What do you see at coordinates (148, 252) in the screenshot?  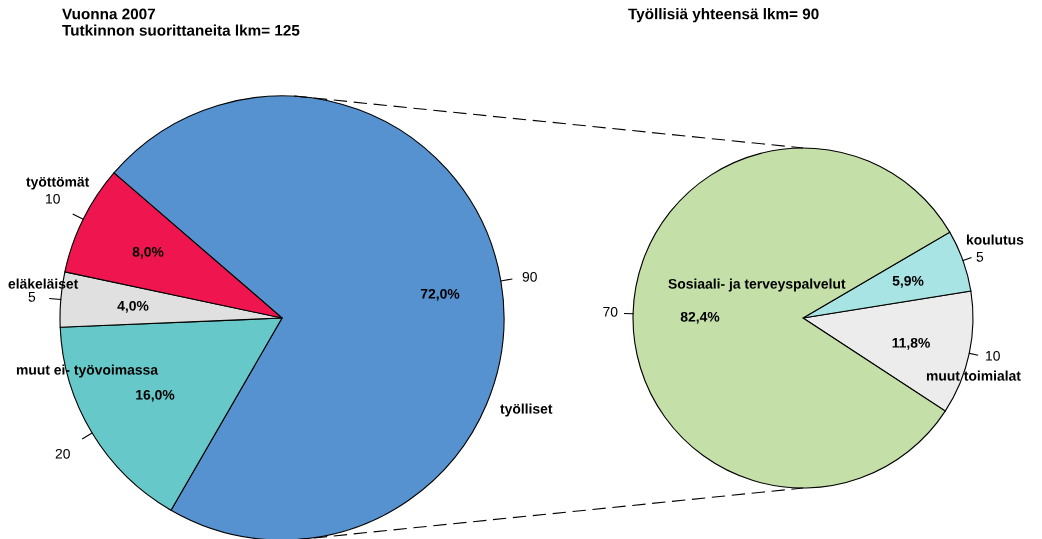 I see `text: 8,0%` at bounding box center [148, 252].